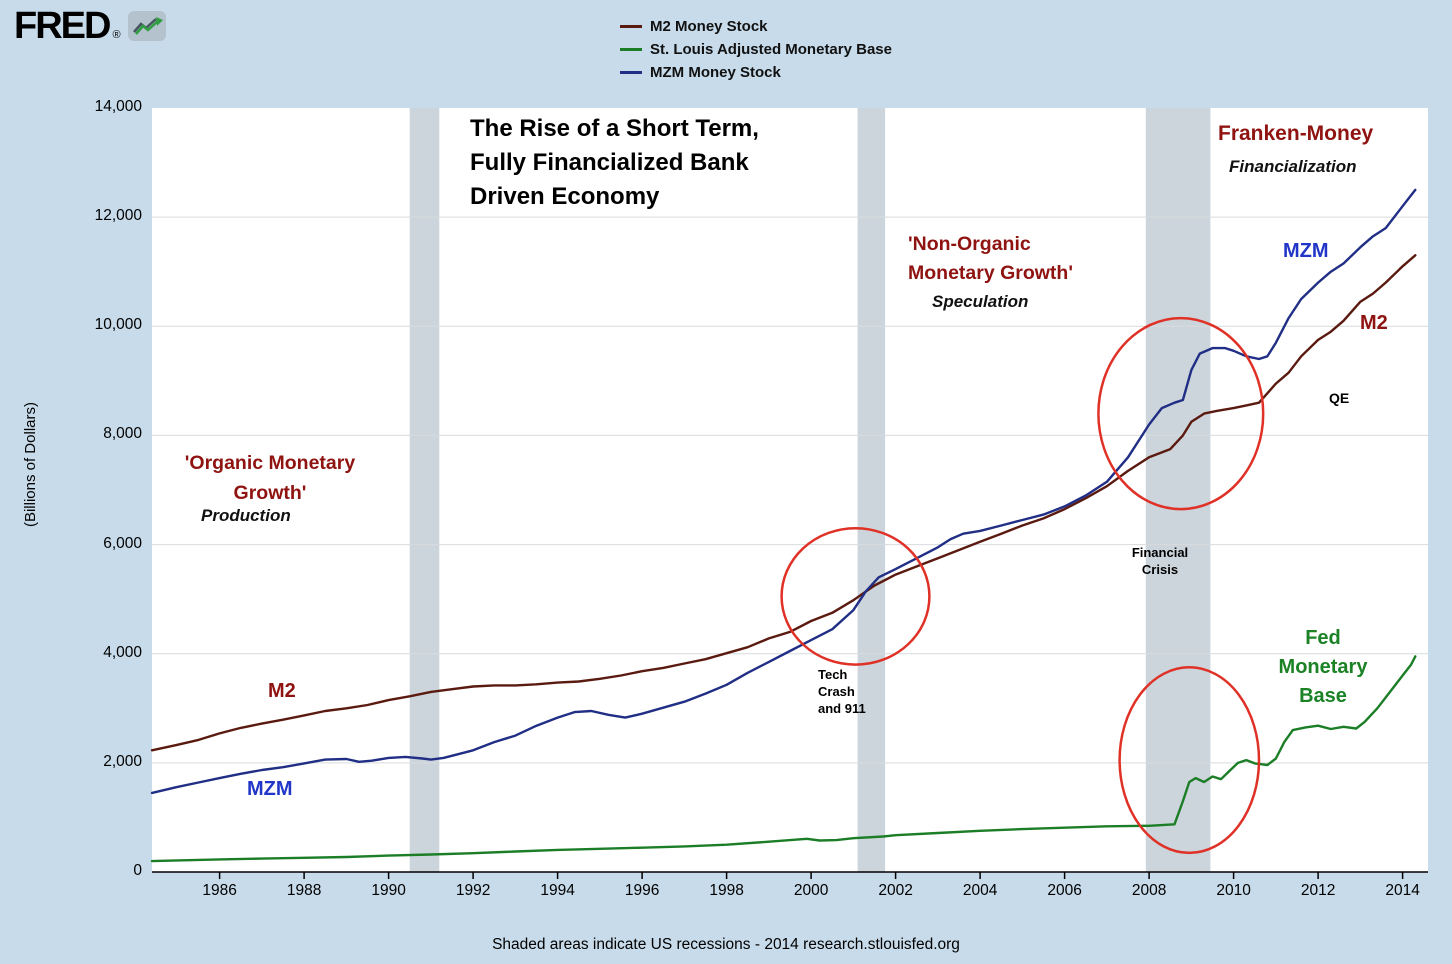  What do you see at coordinates (219, 890) in the screenshot?
I see `x-tick-label: 1986` at bounding box center [219, 890].